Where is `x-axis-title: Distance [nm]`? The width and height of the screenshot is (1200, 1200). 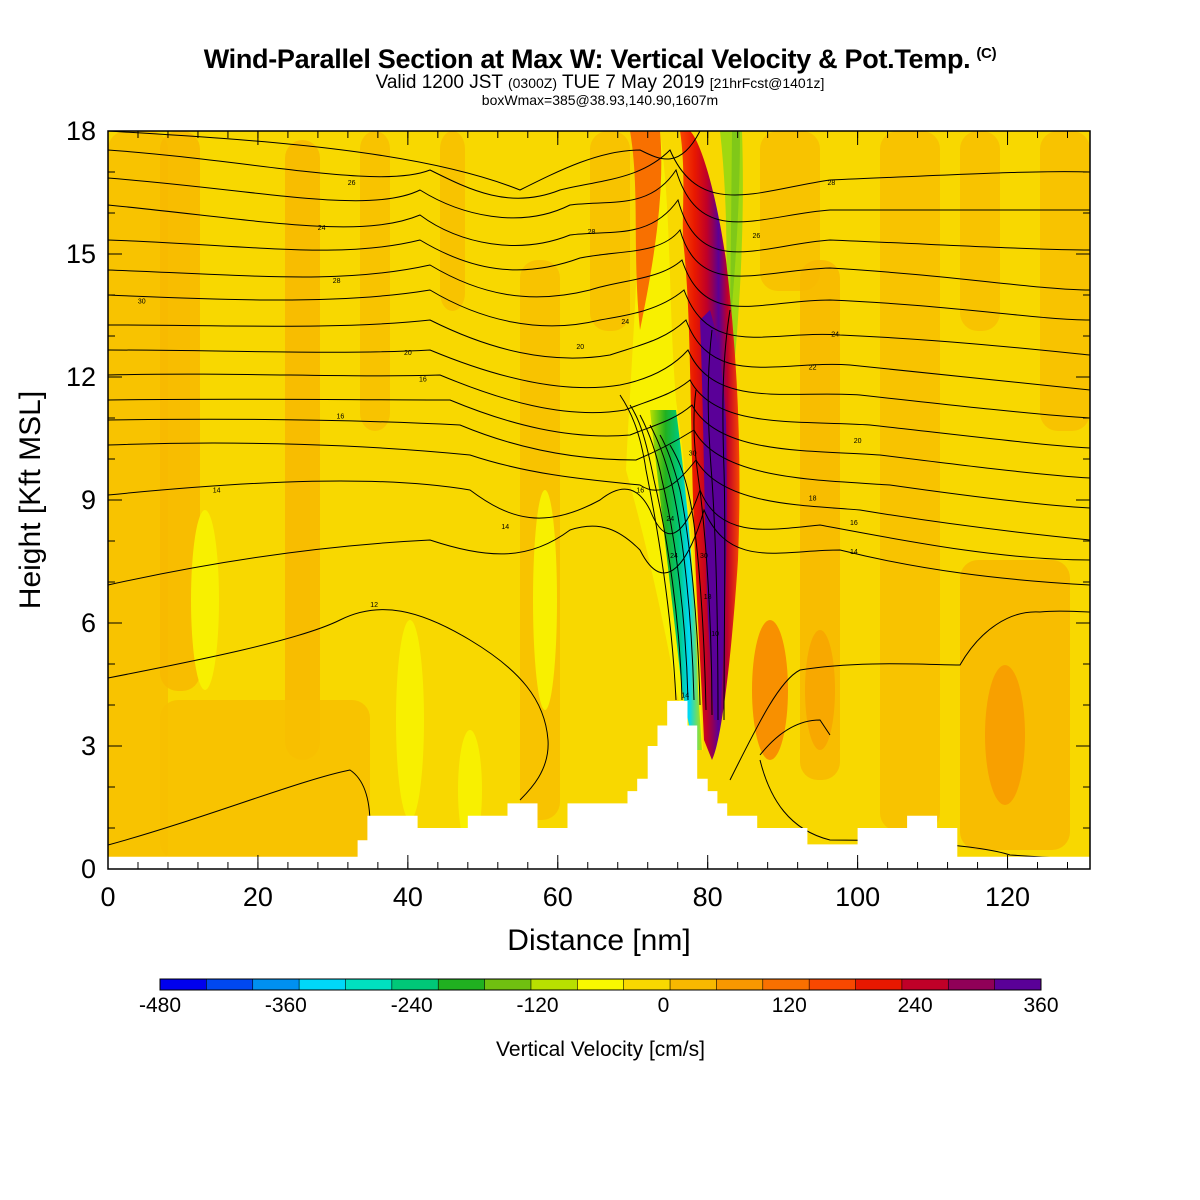 x-axis-title: Distance [nm] is located at coordinates (598, 940).